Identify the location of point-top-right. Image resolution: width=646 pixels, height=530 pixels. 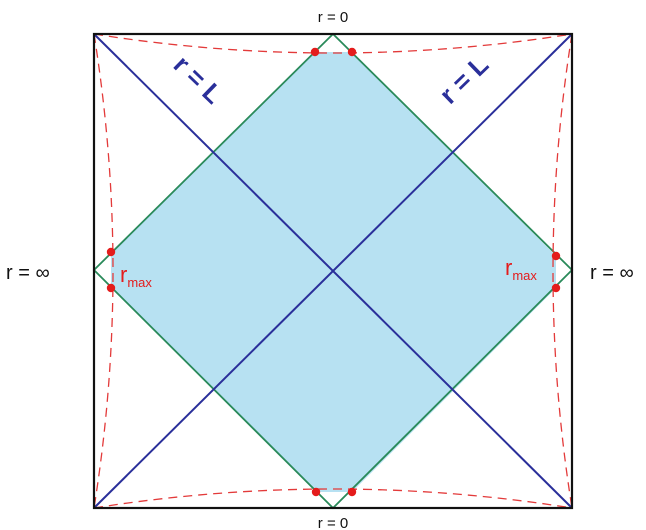
(352, 52).